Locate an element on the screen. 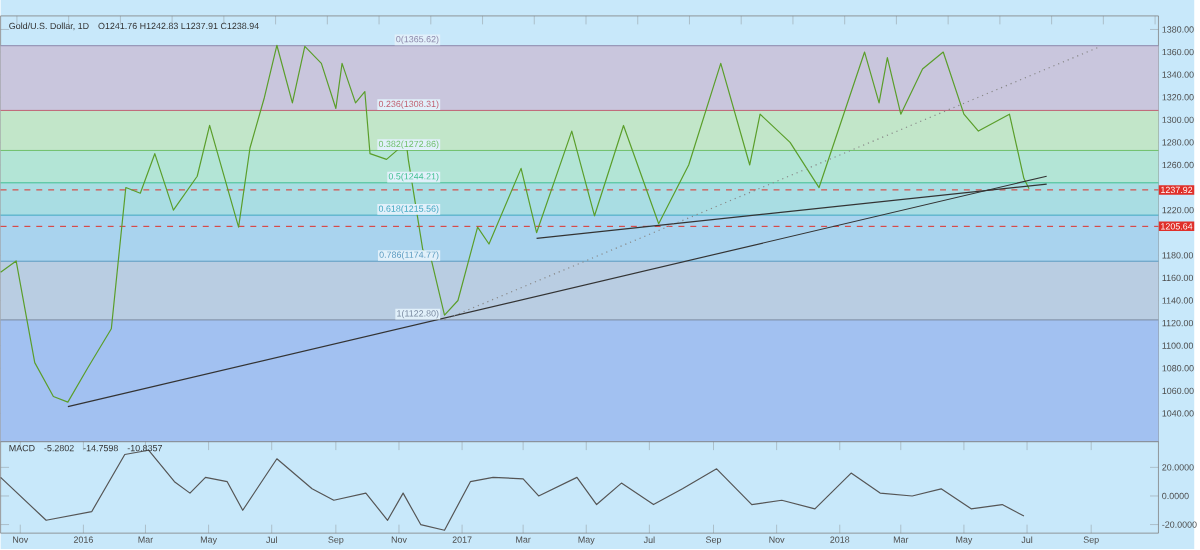 The height and width of the screenshot is (550, 1200). line-series is located at coordinates (512, 491).